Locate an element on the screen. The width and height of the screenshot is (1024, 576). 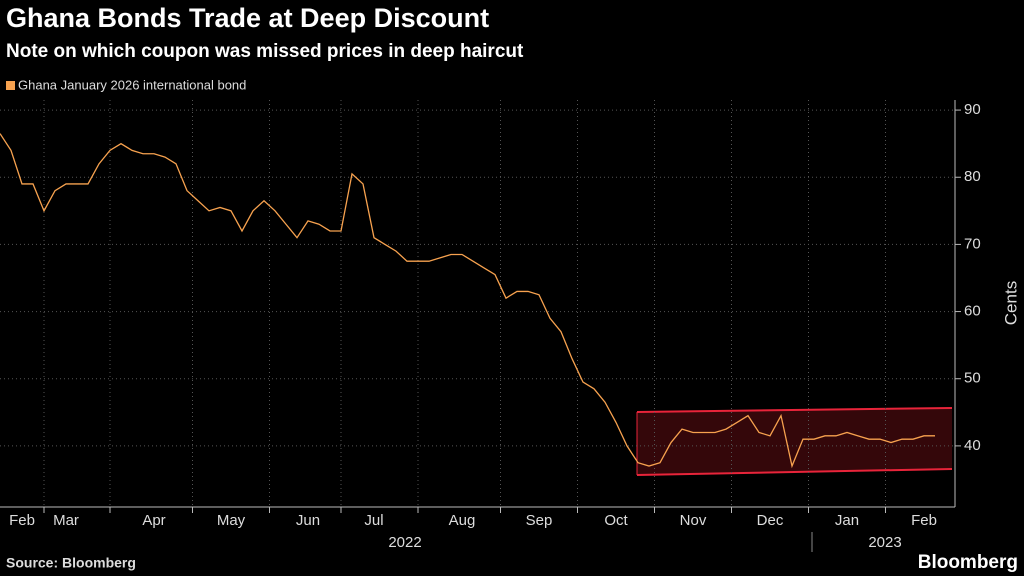
year-label: 2023 is located at coordinates (884, 542).